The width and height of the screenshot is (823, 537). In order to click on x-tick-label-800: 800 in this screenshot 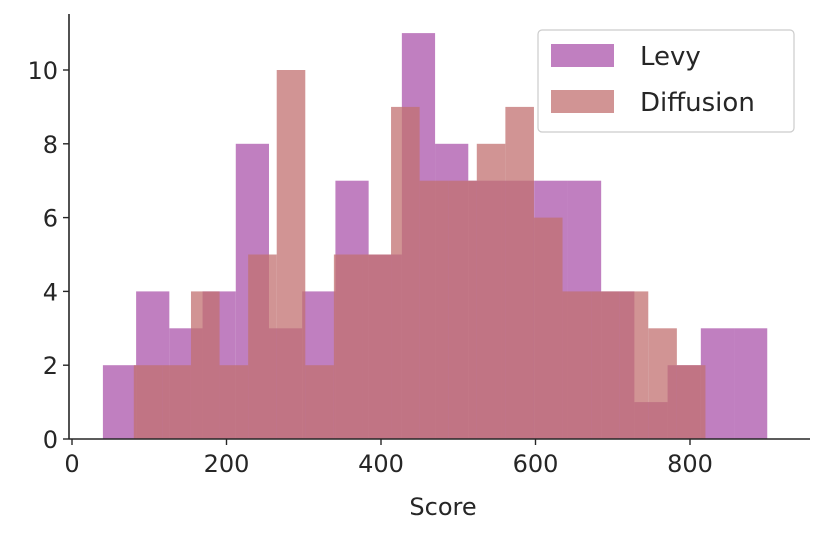, I will do `click(690, 464)`.